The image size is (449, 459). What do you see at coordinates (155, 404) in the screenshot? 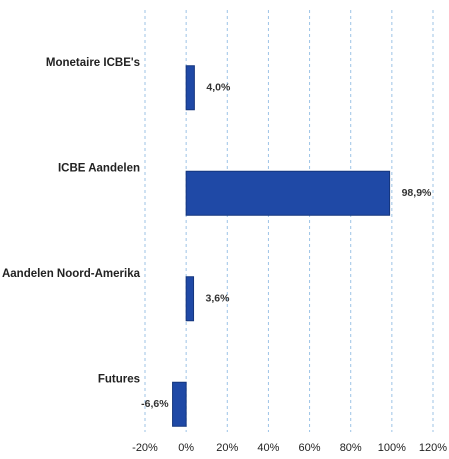
I see `data-label: -6,6%` at bounding box center [155, 404].